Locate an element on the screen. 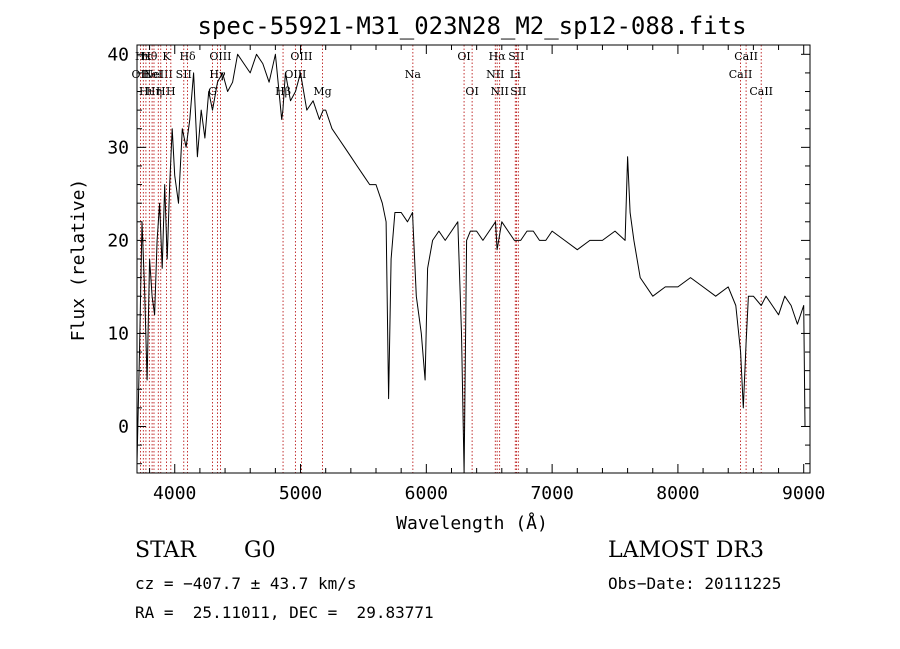 This screenshot has height=649, width=900. y-tick-label-2: 20 is located at coordinates (118, 240).